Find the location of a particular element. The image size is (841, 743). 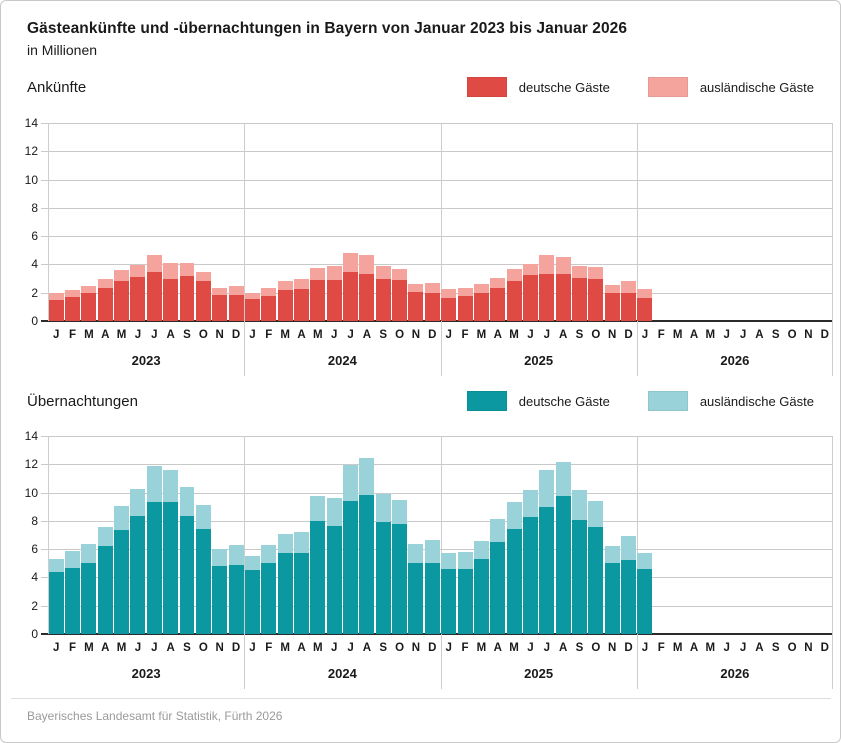

x-year-label: 2023 is located at coordinates (146, 360).